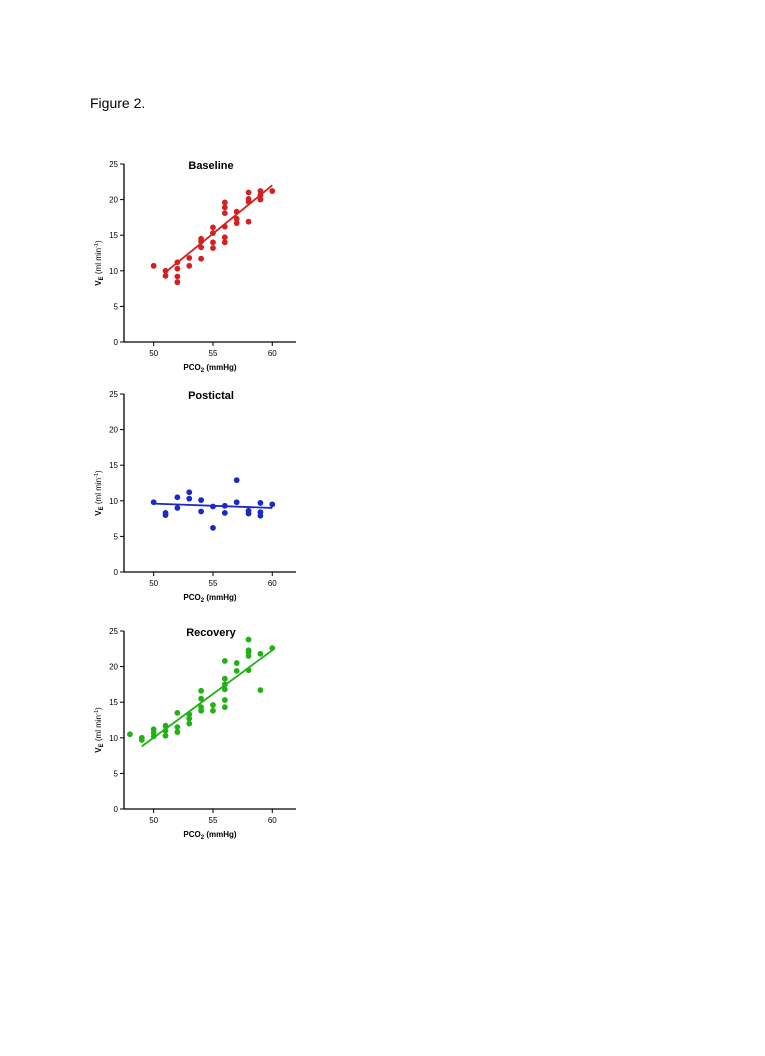 The height and width of the screenshot is (1056, 765). What do you see at coordinates (211, 396) in the screenshot?
I see `chart-title: Postictal` at bounding box center [211, 396].